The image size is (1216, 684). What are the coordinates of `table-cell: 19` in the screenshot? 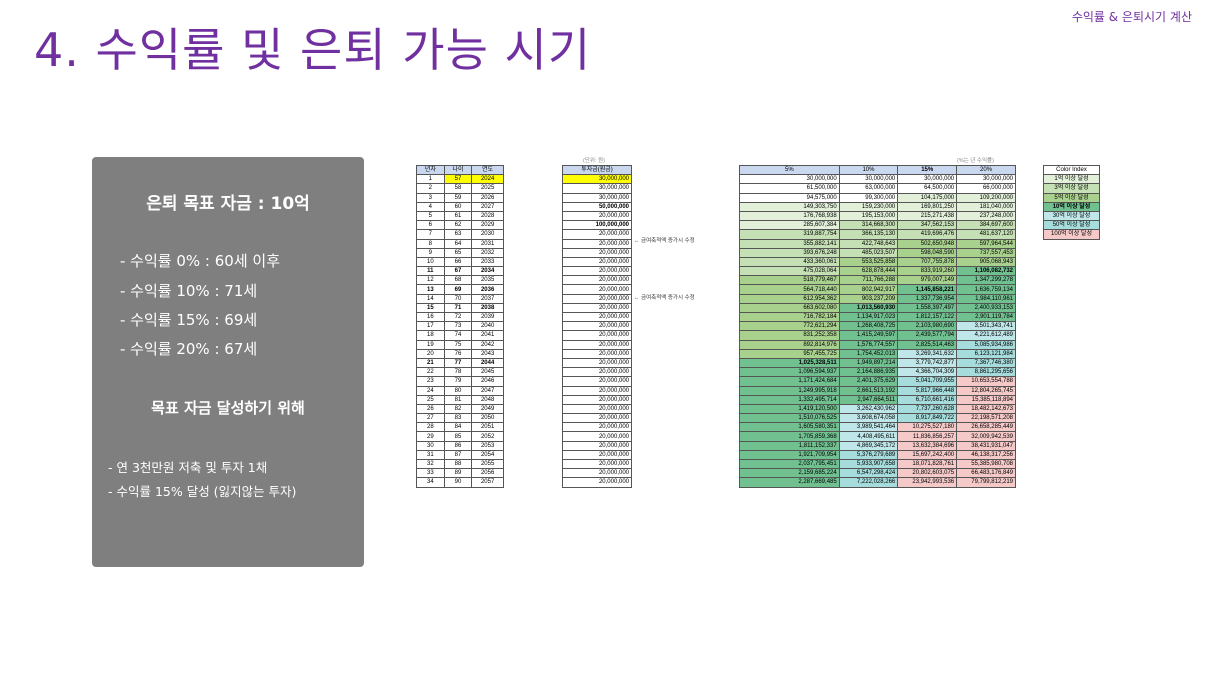 It's located at (430, 344).